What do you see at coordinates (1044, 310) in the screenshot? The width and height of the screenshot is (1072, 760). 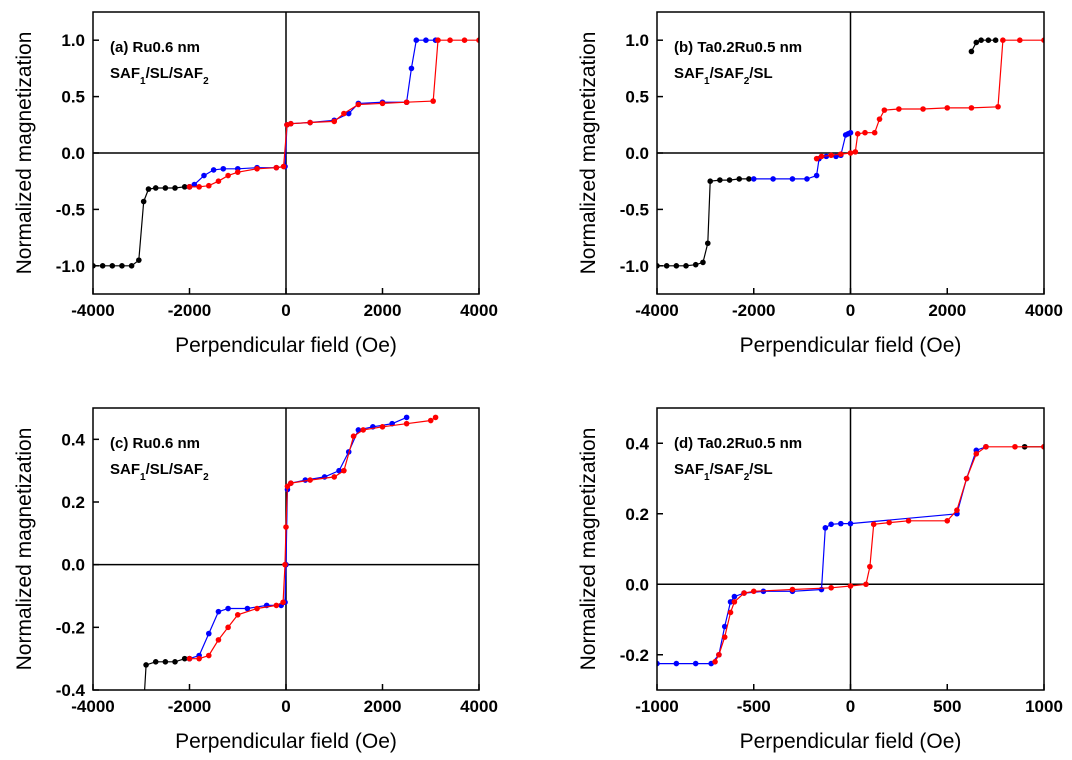 I see `x-tick-label: 4000` at bounding box center [1044, 310].